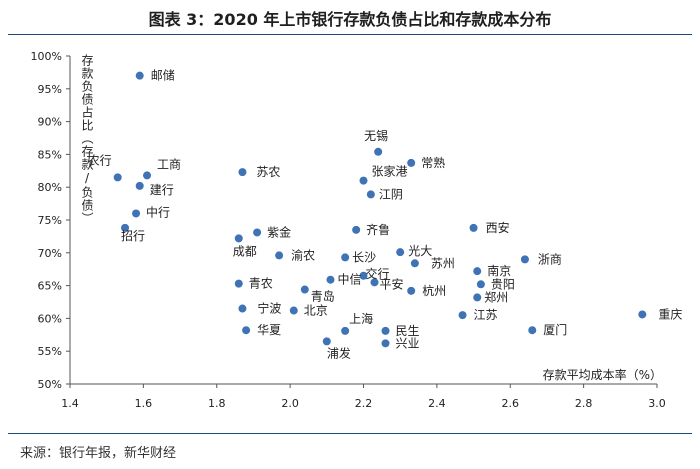 Image resolution: width=700 pixels, height=469 pixels. What do you see at coordinates (279, 231) in the screenshot?
I see `data-label: 紫金` at bounding box center [279, 231].